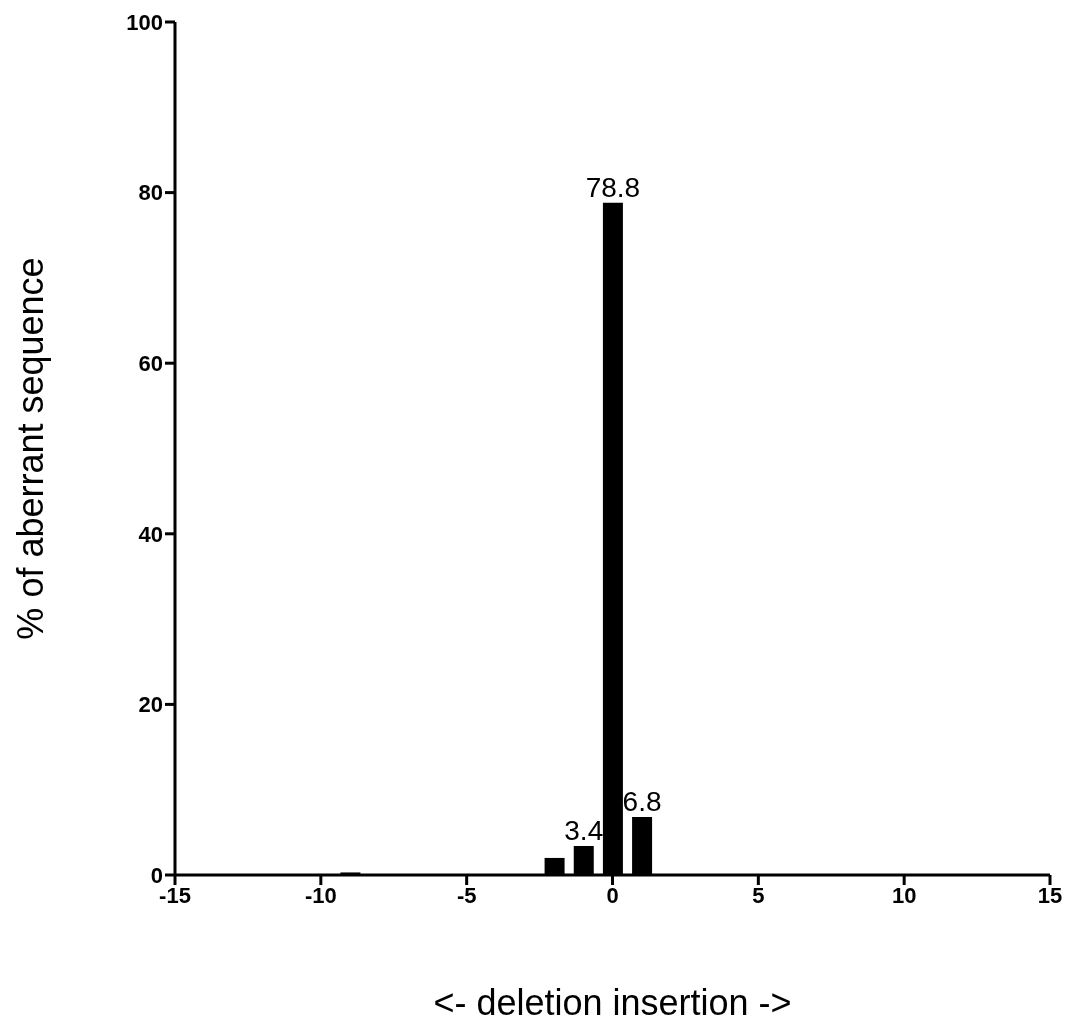 Image resolution: width=1075 pixels, height=1025 pixels. Describe the element at coordinates (612, 895) in the screenshot. I see `x-tick-label: 0` at that location.